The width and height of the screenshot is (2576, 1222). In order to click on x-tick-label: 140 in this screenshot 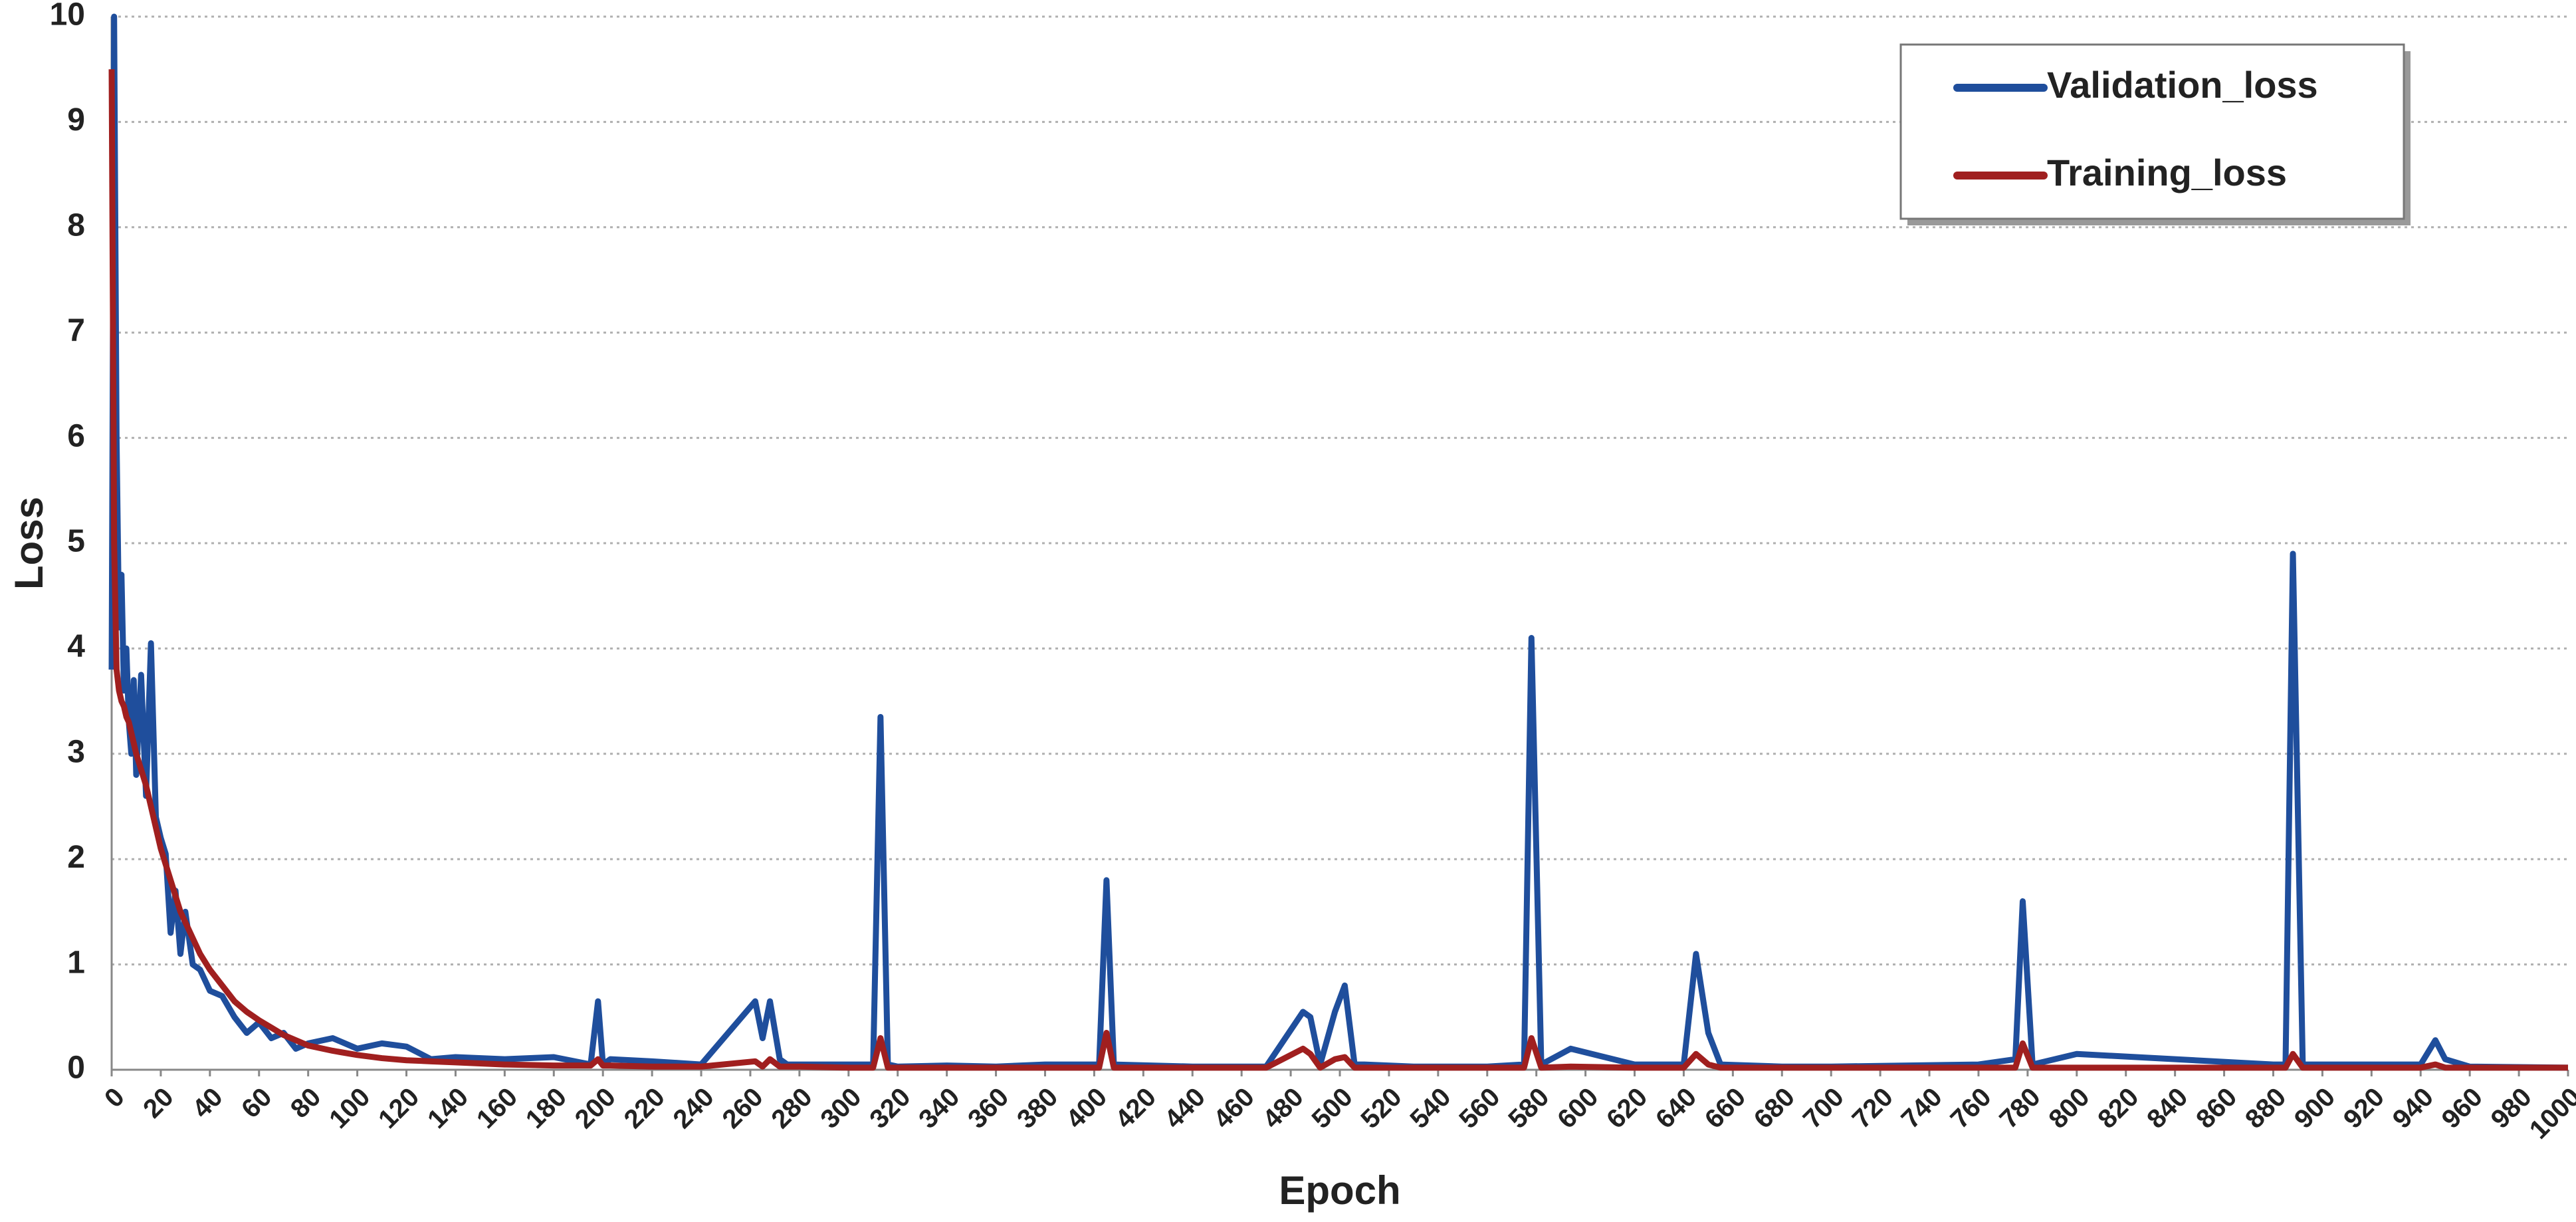, I will do `click(448, 1108)`.